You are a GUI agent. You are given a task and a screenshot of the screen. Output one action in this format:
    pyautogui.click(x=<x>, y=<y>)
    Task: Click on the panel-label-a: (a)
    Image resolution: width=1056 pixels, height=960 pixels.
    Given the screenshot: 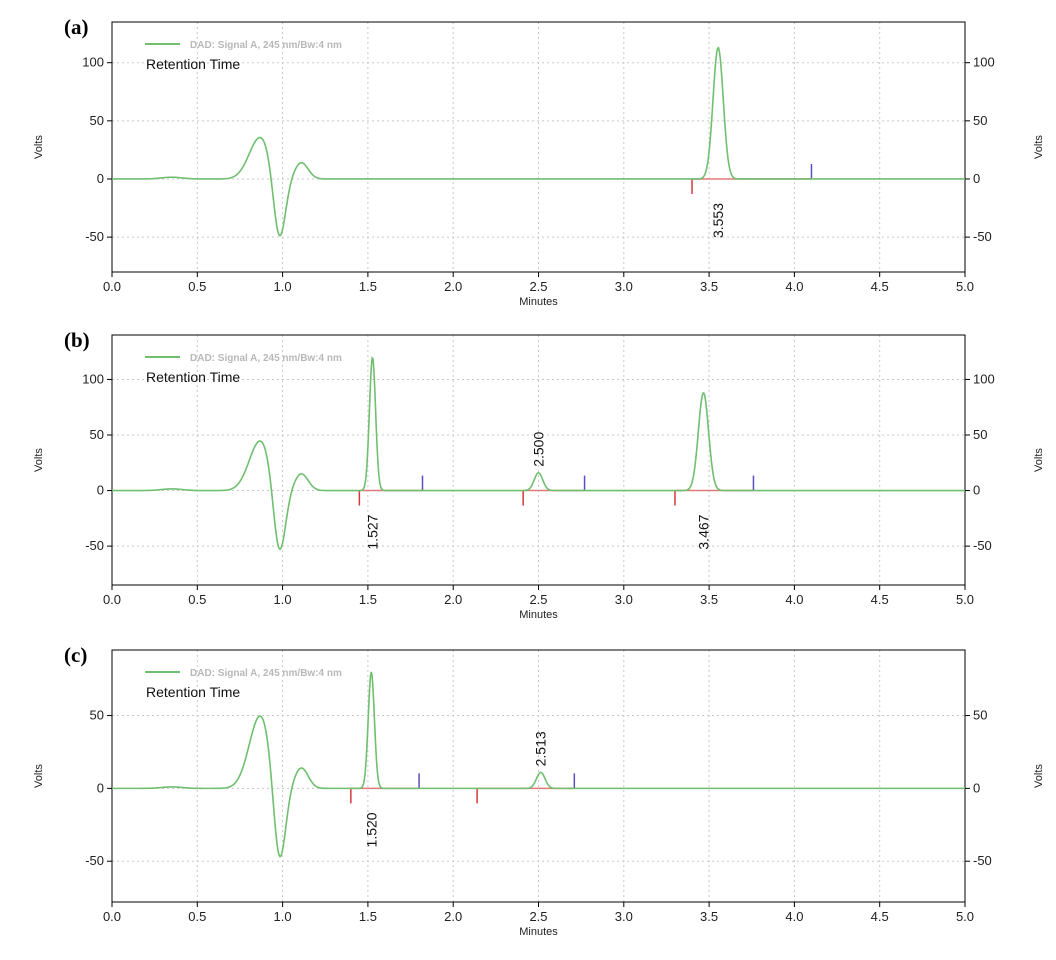 What is the action you would take?
    pyautogui.click(x=76, y=27)
    